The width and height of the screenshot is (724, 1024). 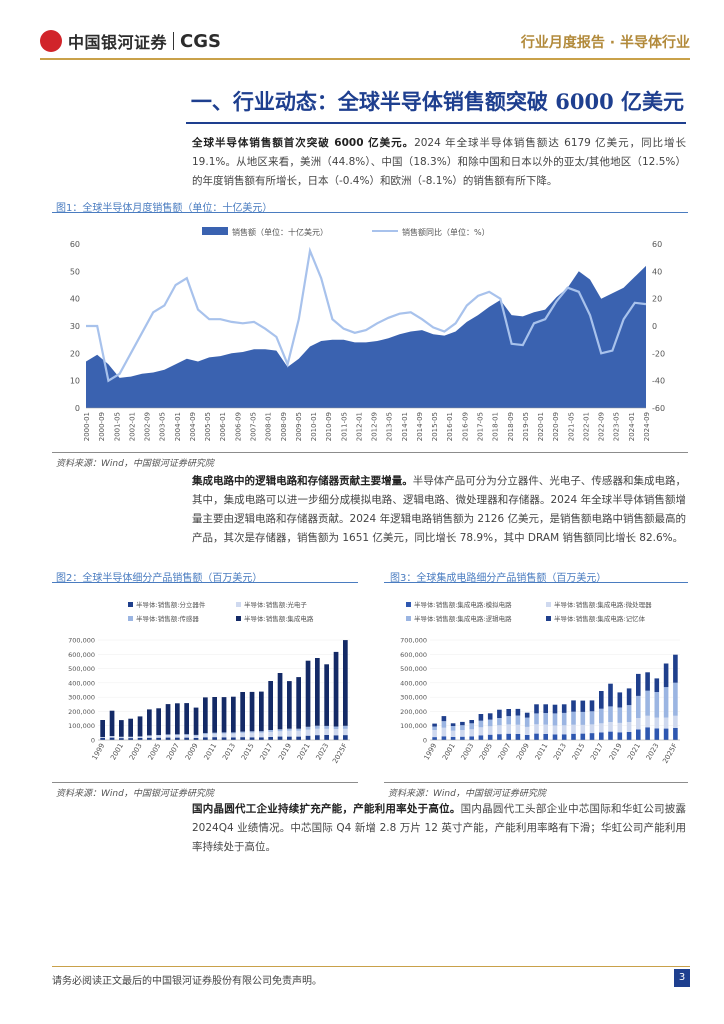 What do you see at coordinates (536, 719) in the screenshot?
I see `fig3-bar-2010-s2` at bounding box center [536, 719].